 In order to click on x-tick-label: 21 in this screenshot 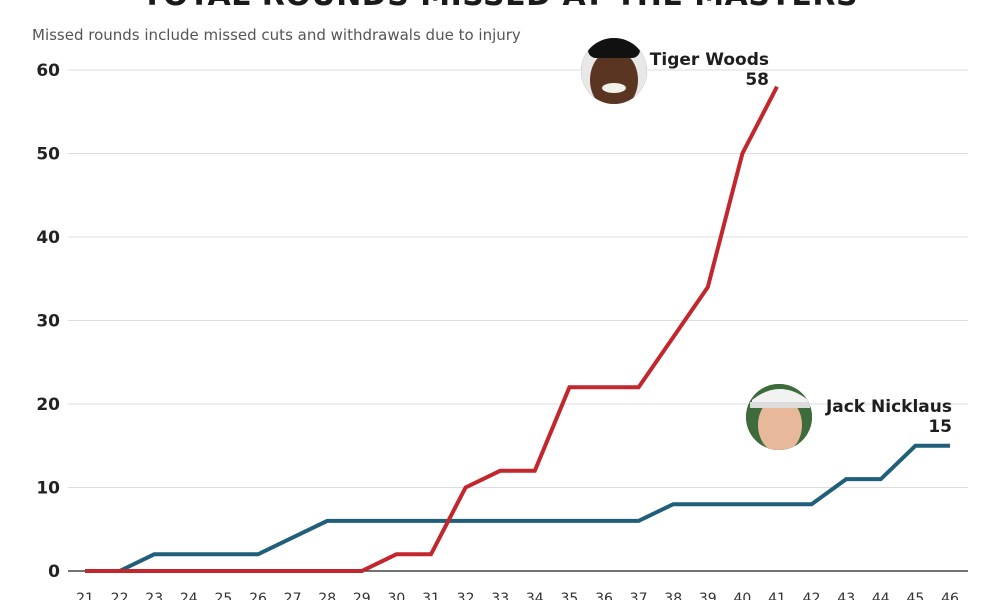, I will do `click(85, 595)`.